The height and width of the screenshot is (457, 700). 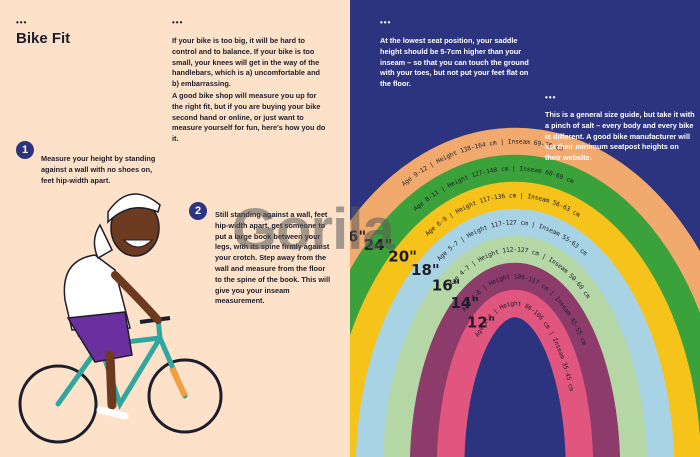 What do you see at coordinates (402, 256) in the screenshot?
I see `wheel-size: 20"` at bounding box center [402, 256].